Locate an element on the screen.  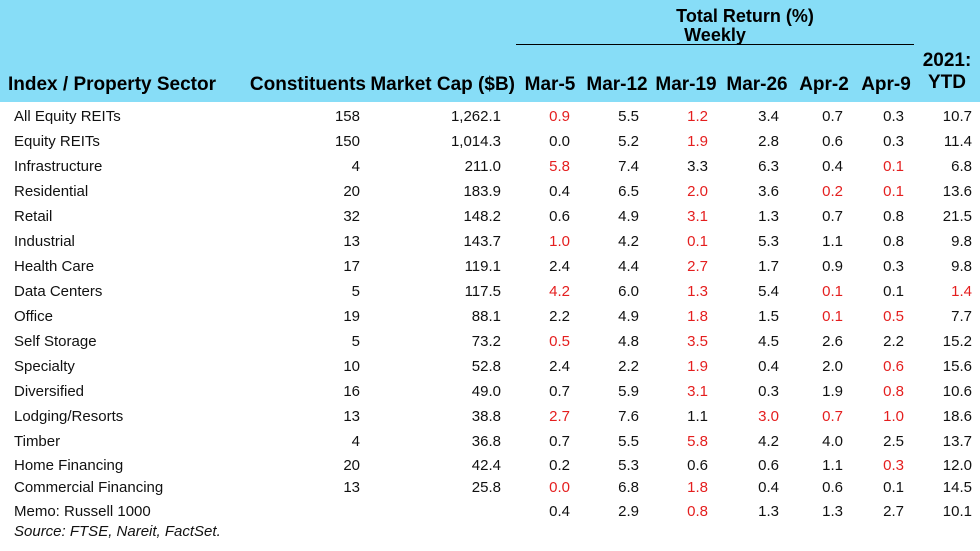
constituents-value: 19 is located at coordinates (351, 316).